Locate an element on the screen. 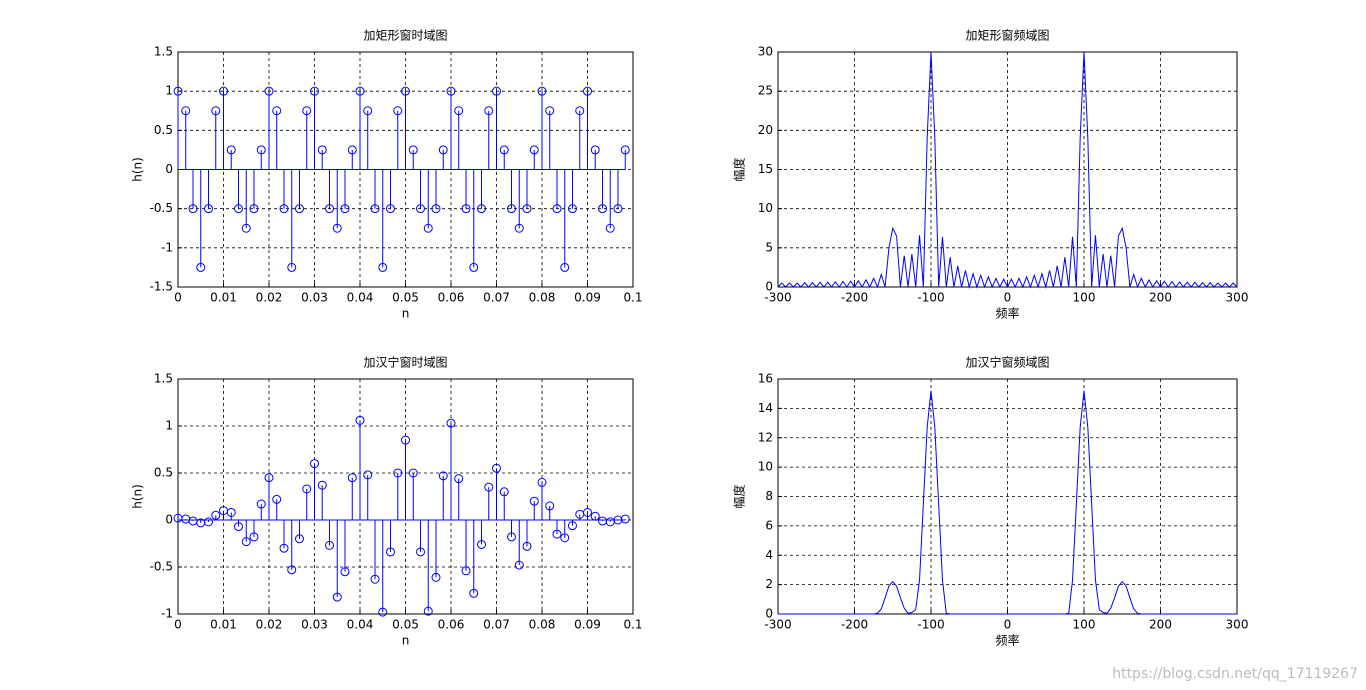 The height and width of the screenshot is (690, 1366). y-tick-label: -0.5 is located at coordinates (161, 567).